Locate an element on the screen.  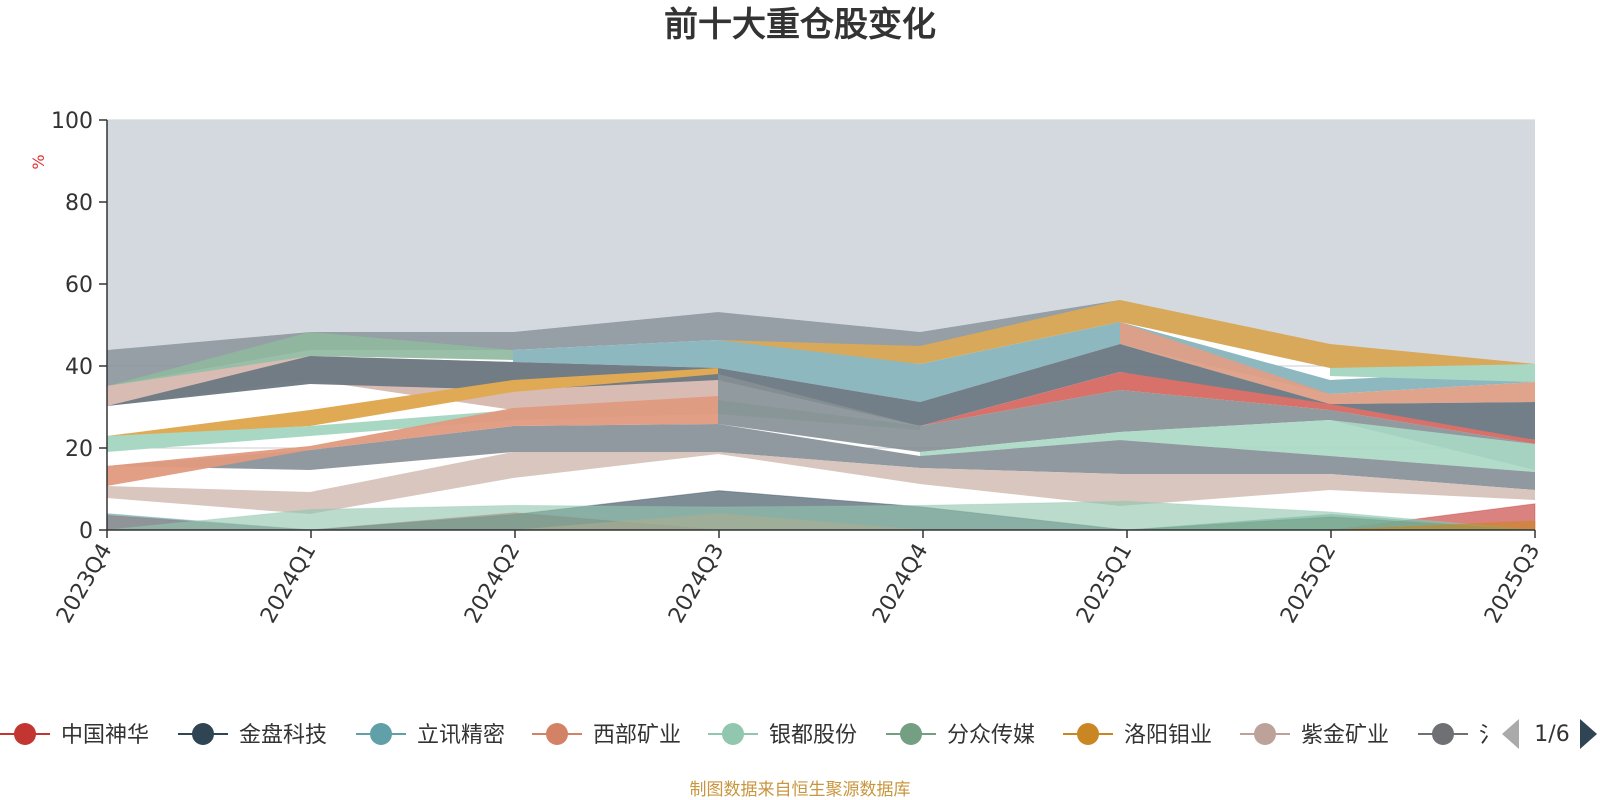
x-tick-label: 2024Q4 is located at coordinates (900, 584).